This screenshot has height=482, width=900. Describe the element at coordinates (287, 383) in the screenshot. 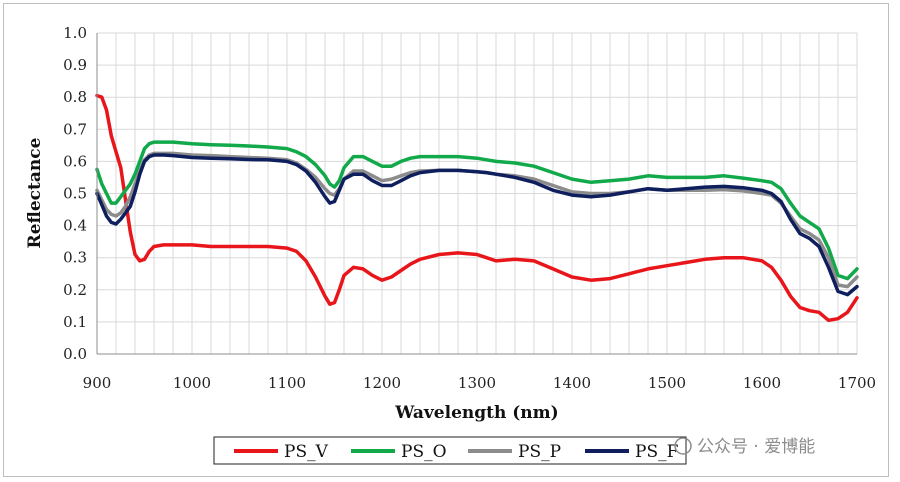

I see `x-tick-label: 1100` at that location.